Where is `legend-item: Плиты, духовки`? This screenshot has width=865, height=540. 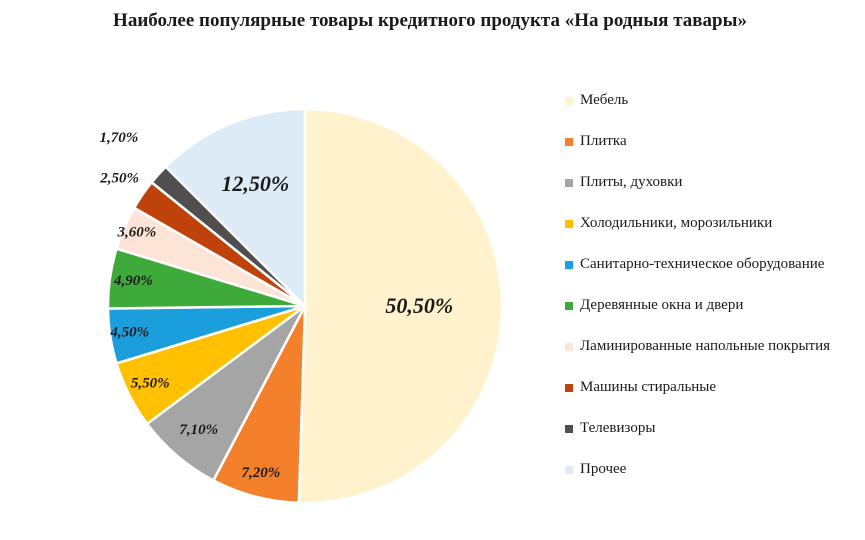 legend-item: Плиты, духовки is located at coordinates (715, 182).